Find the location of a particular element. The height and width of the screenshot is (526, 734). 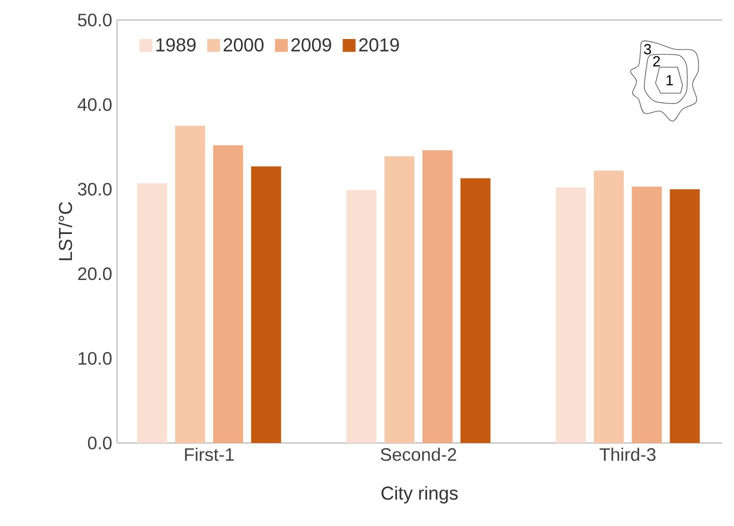

legend-label: 2009 is located at coordinates (311, 45).